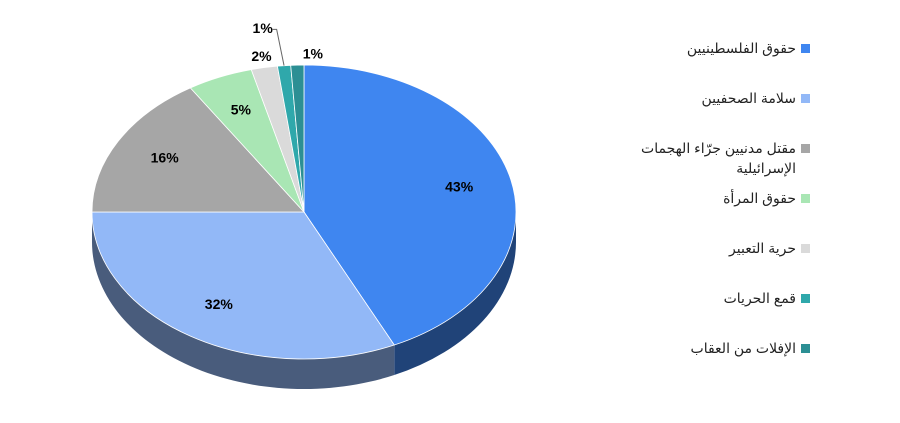  I want to click on data-label: 43%, so click(459, 187).